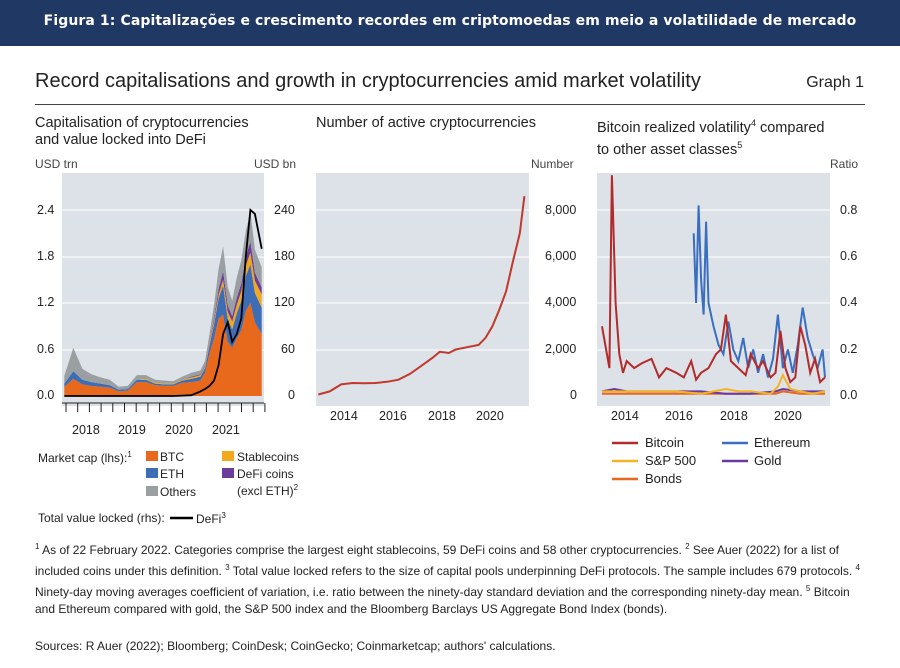  What do you see at coordinates (561, 210) in the screenshot?
I see `middle-ytick: 8,000` at bounding box center [561, 210].